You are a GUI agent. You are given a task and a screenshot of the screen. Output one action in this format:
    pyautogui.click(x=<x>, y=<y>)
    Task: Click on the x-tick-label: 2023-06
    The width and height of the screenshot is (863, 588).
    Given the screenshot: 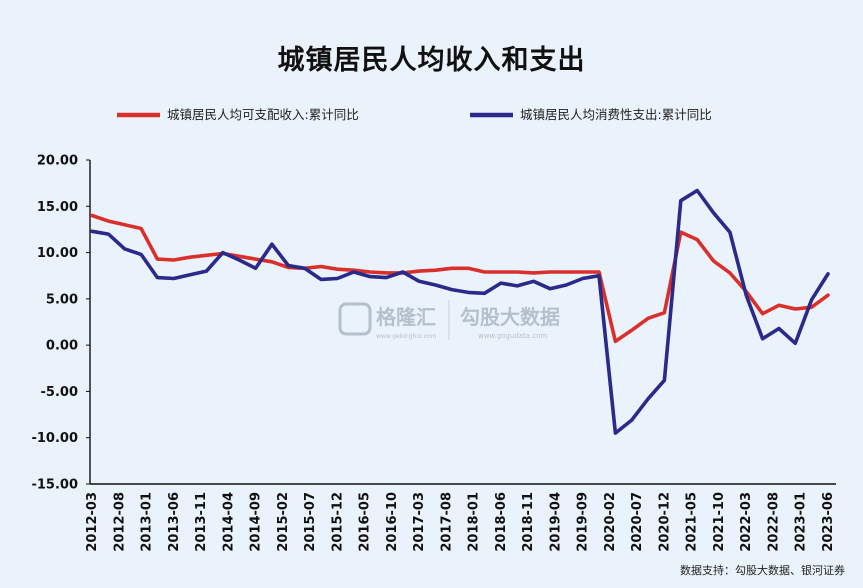 What is the action you would take?
    pyautogui.click(x=828, y=522)
    